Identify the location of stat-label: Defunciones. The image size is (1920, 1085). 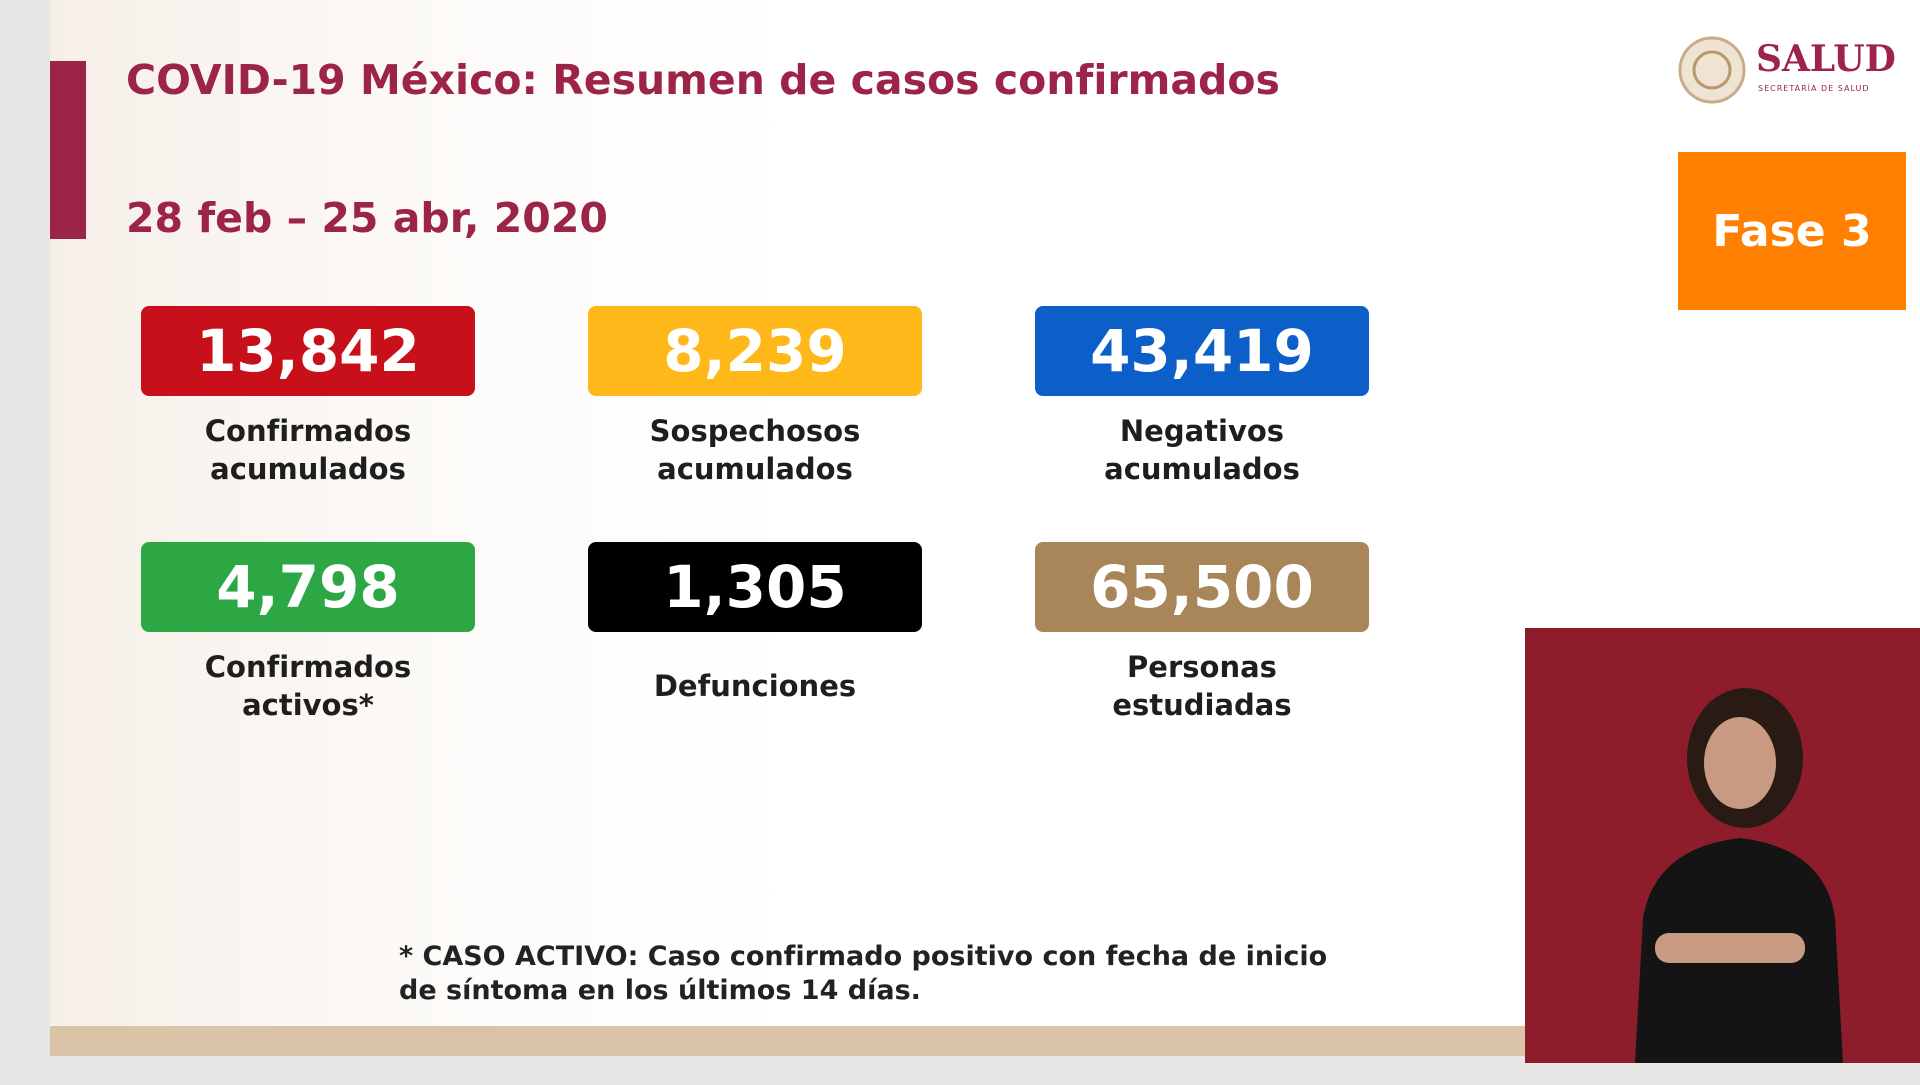
(755, 686).